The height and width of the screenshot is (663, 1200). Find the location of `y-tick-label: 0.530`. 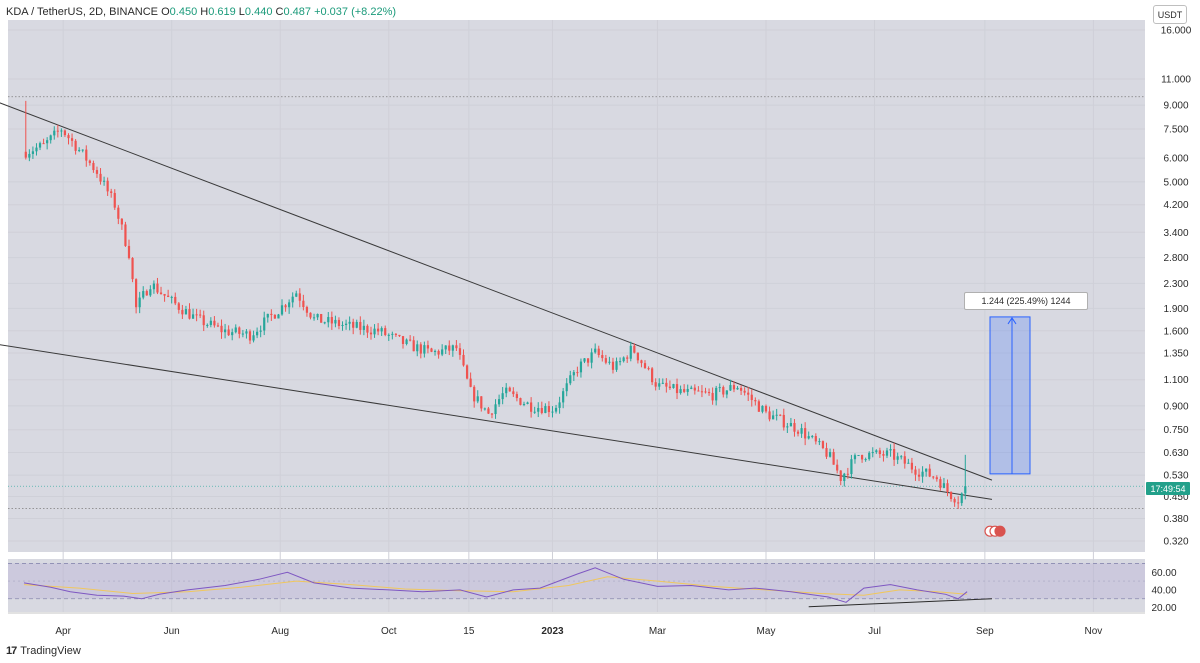

y-tick-label: 0.530 is located at coordinates (1175, 476).